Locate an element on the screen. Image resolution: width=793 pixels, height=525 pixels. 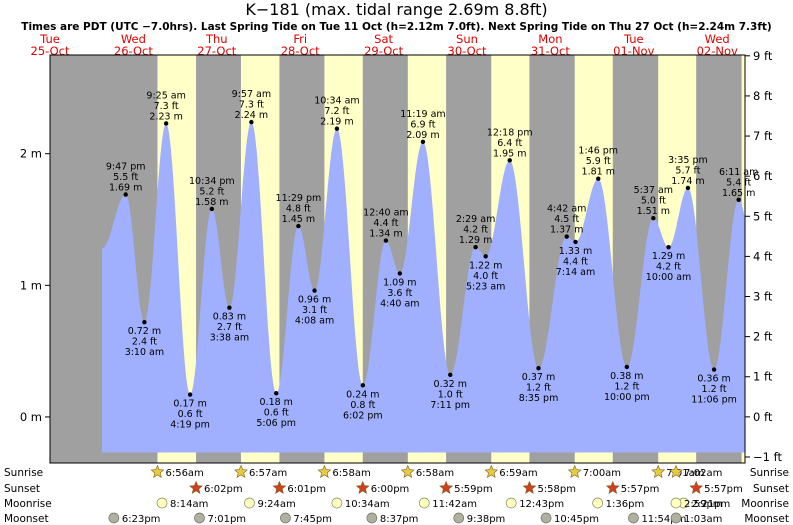
right-tick-label: 3 ft is located at coordinates (763, 297).